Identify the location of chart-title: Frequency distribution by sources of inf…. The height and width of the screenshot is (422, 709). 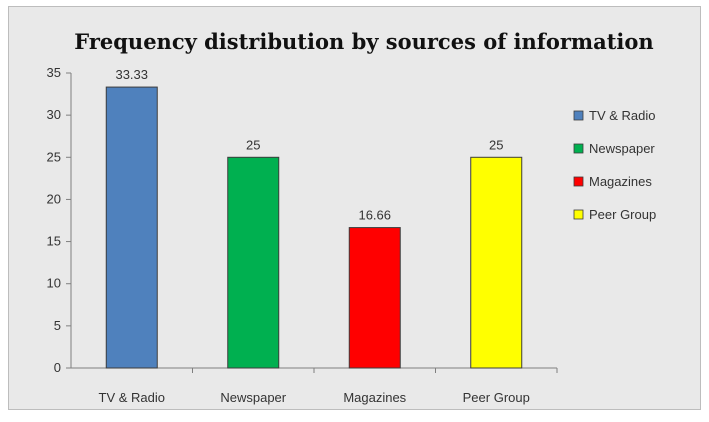
(363, 41).